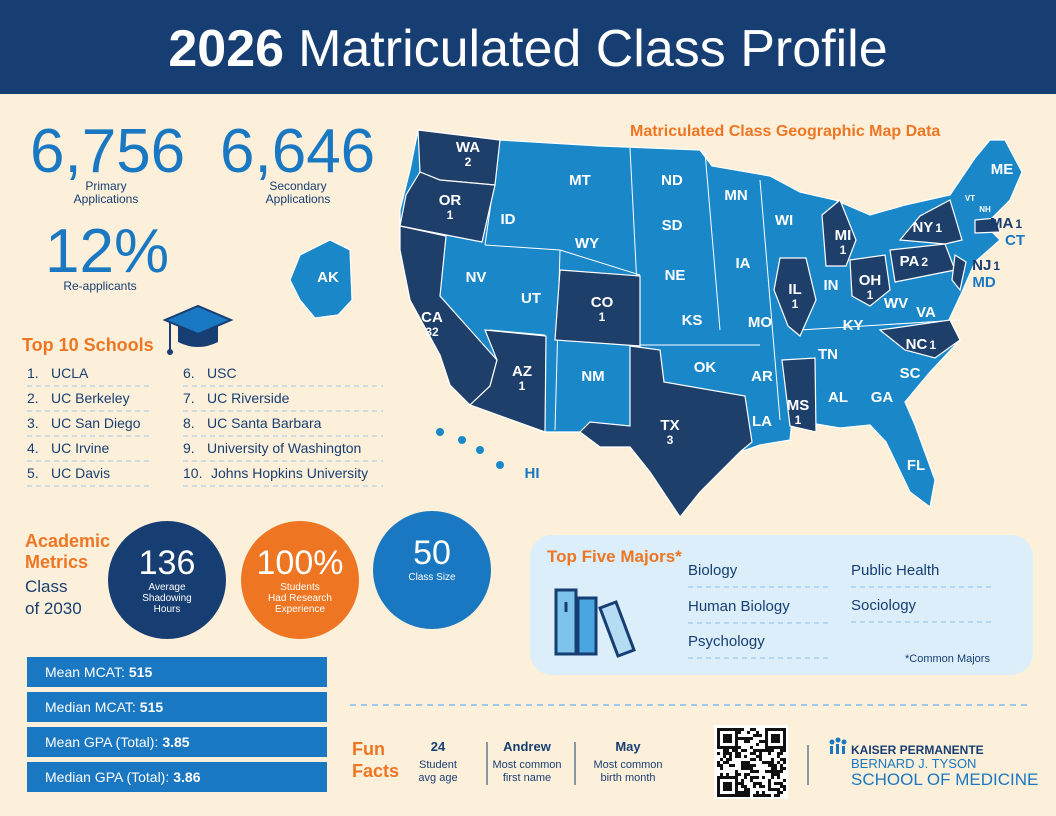 This screenshot has height=816, width=1056. Describe the element at coordinates (970, 198) in the screenshot. I see `state-abbr: VT` at that location.